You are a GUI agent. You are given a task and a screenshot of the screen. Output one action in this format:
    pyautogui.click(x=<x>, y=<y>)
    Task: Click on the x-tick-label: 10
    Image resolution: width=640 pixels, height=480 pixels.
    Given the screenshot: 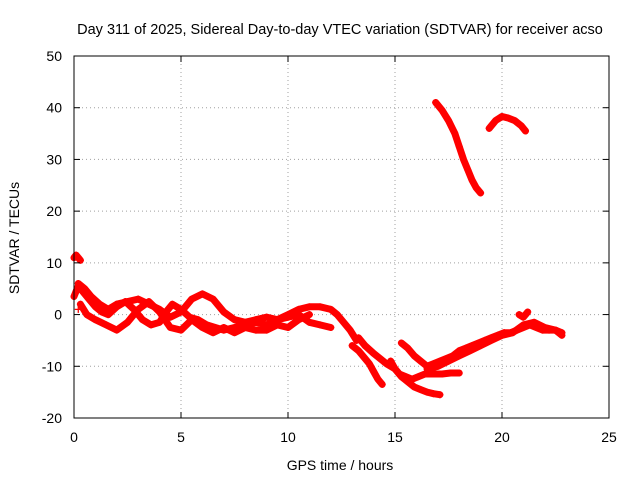 What is the action you would take?
    pyautogui.click(x=288, y=437)
    